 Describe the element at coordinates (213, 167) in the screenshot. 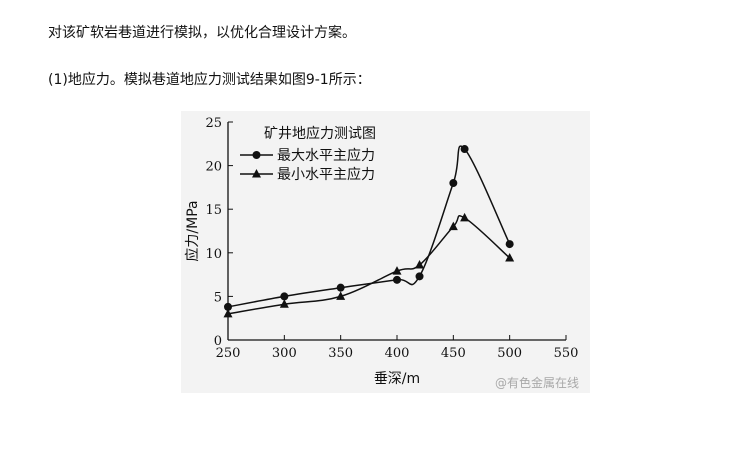

I see `y-tick-label: 20` at that location.